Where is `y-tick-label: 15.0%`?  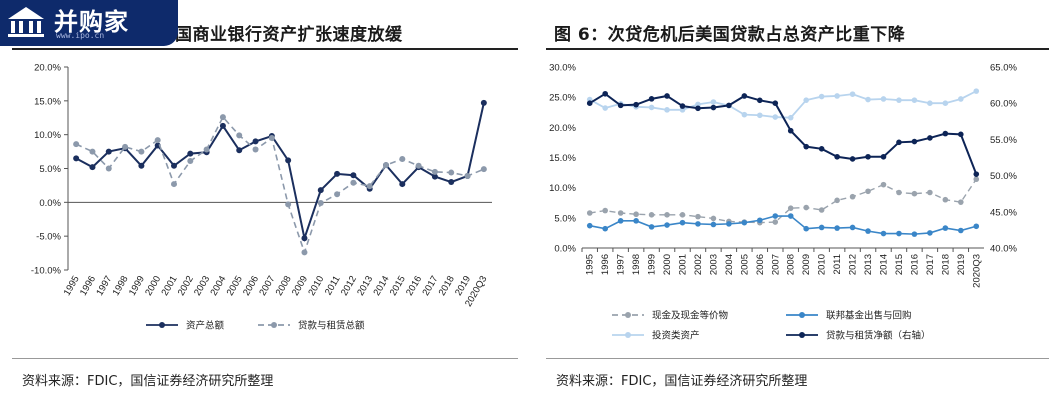
y-tick-label: 15.0% is located at coordinates (47, 101).